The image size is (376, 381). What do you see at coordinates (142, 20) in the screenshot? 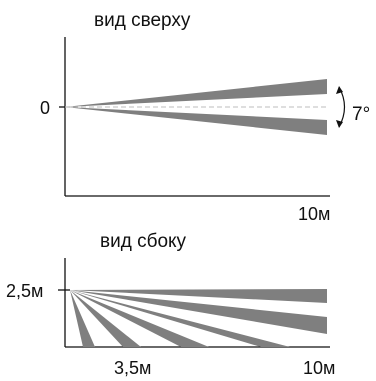
I see `top-view-title: вид сверху` at bounding box center [142, 20].